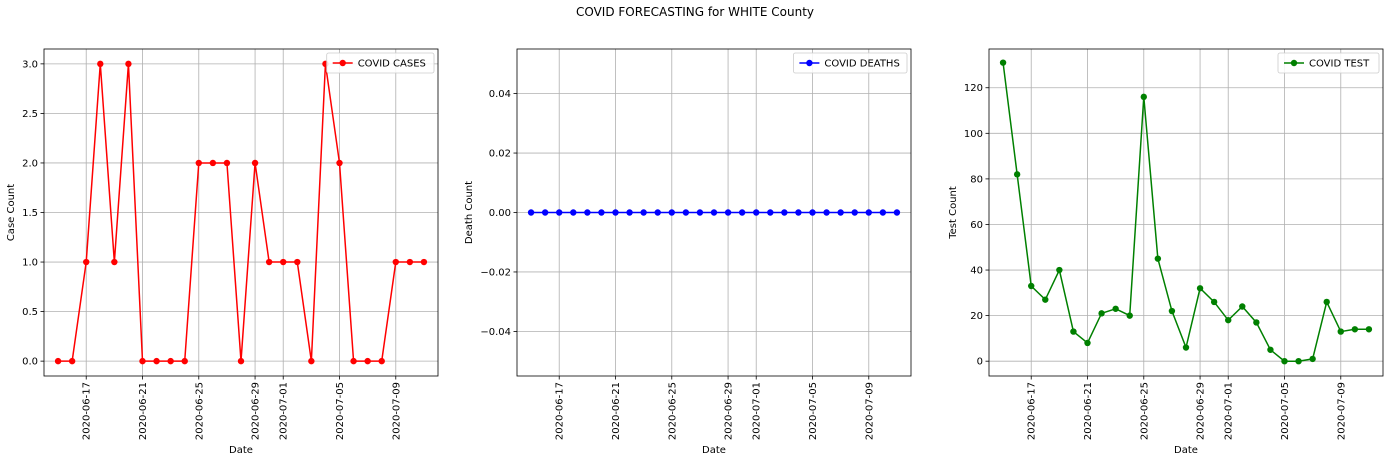 This screenshot has height=462, width=1390. Describe the element at coordinates (500, 94) in the screenshot. I see `chart-2-ytick-label-4: 0.04` at that location.